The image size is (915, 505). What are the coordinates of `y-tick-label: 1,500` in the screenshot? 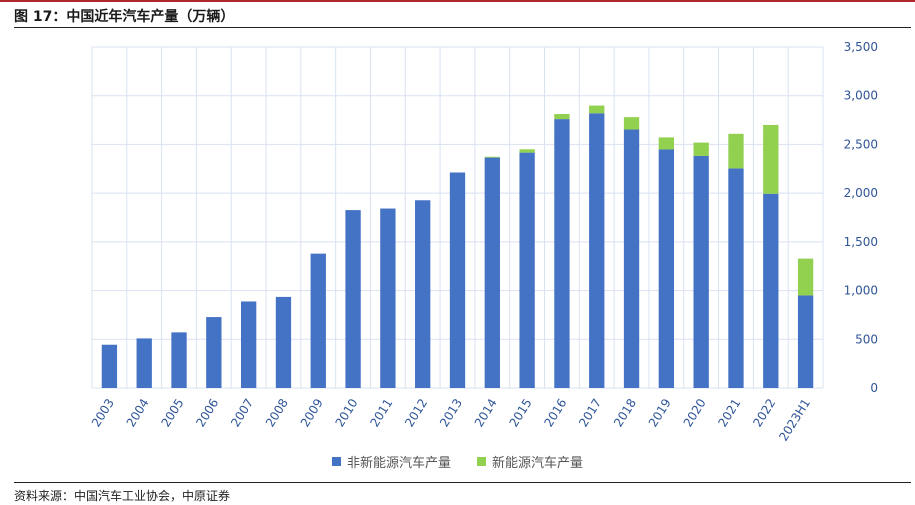 It's located at (861, 242).